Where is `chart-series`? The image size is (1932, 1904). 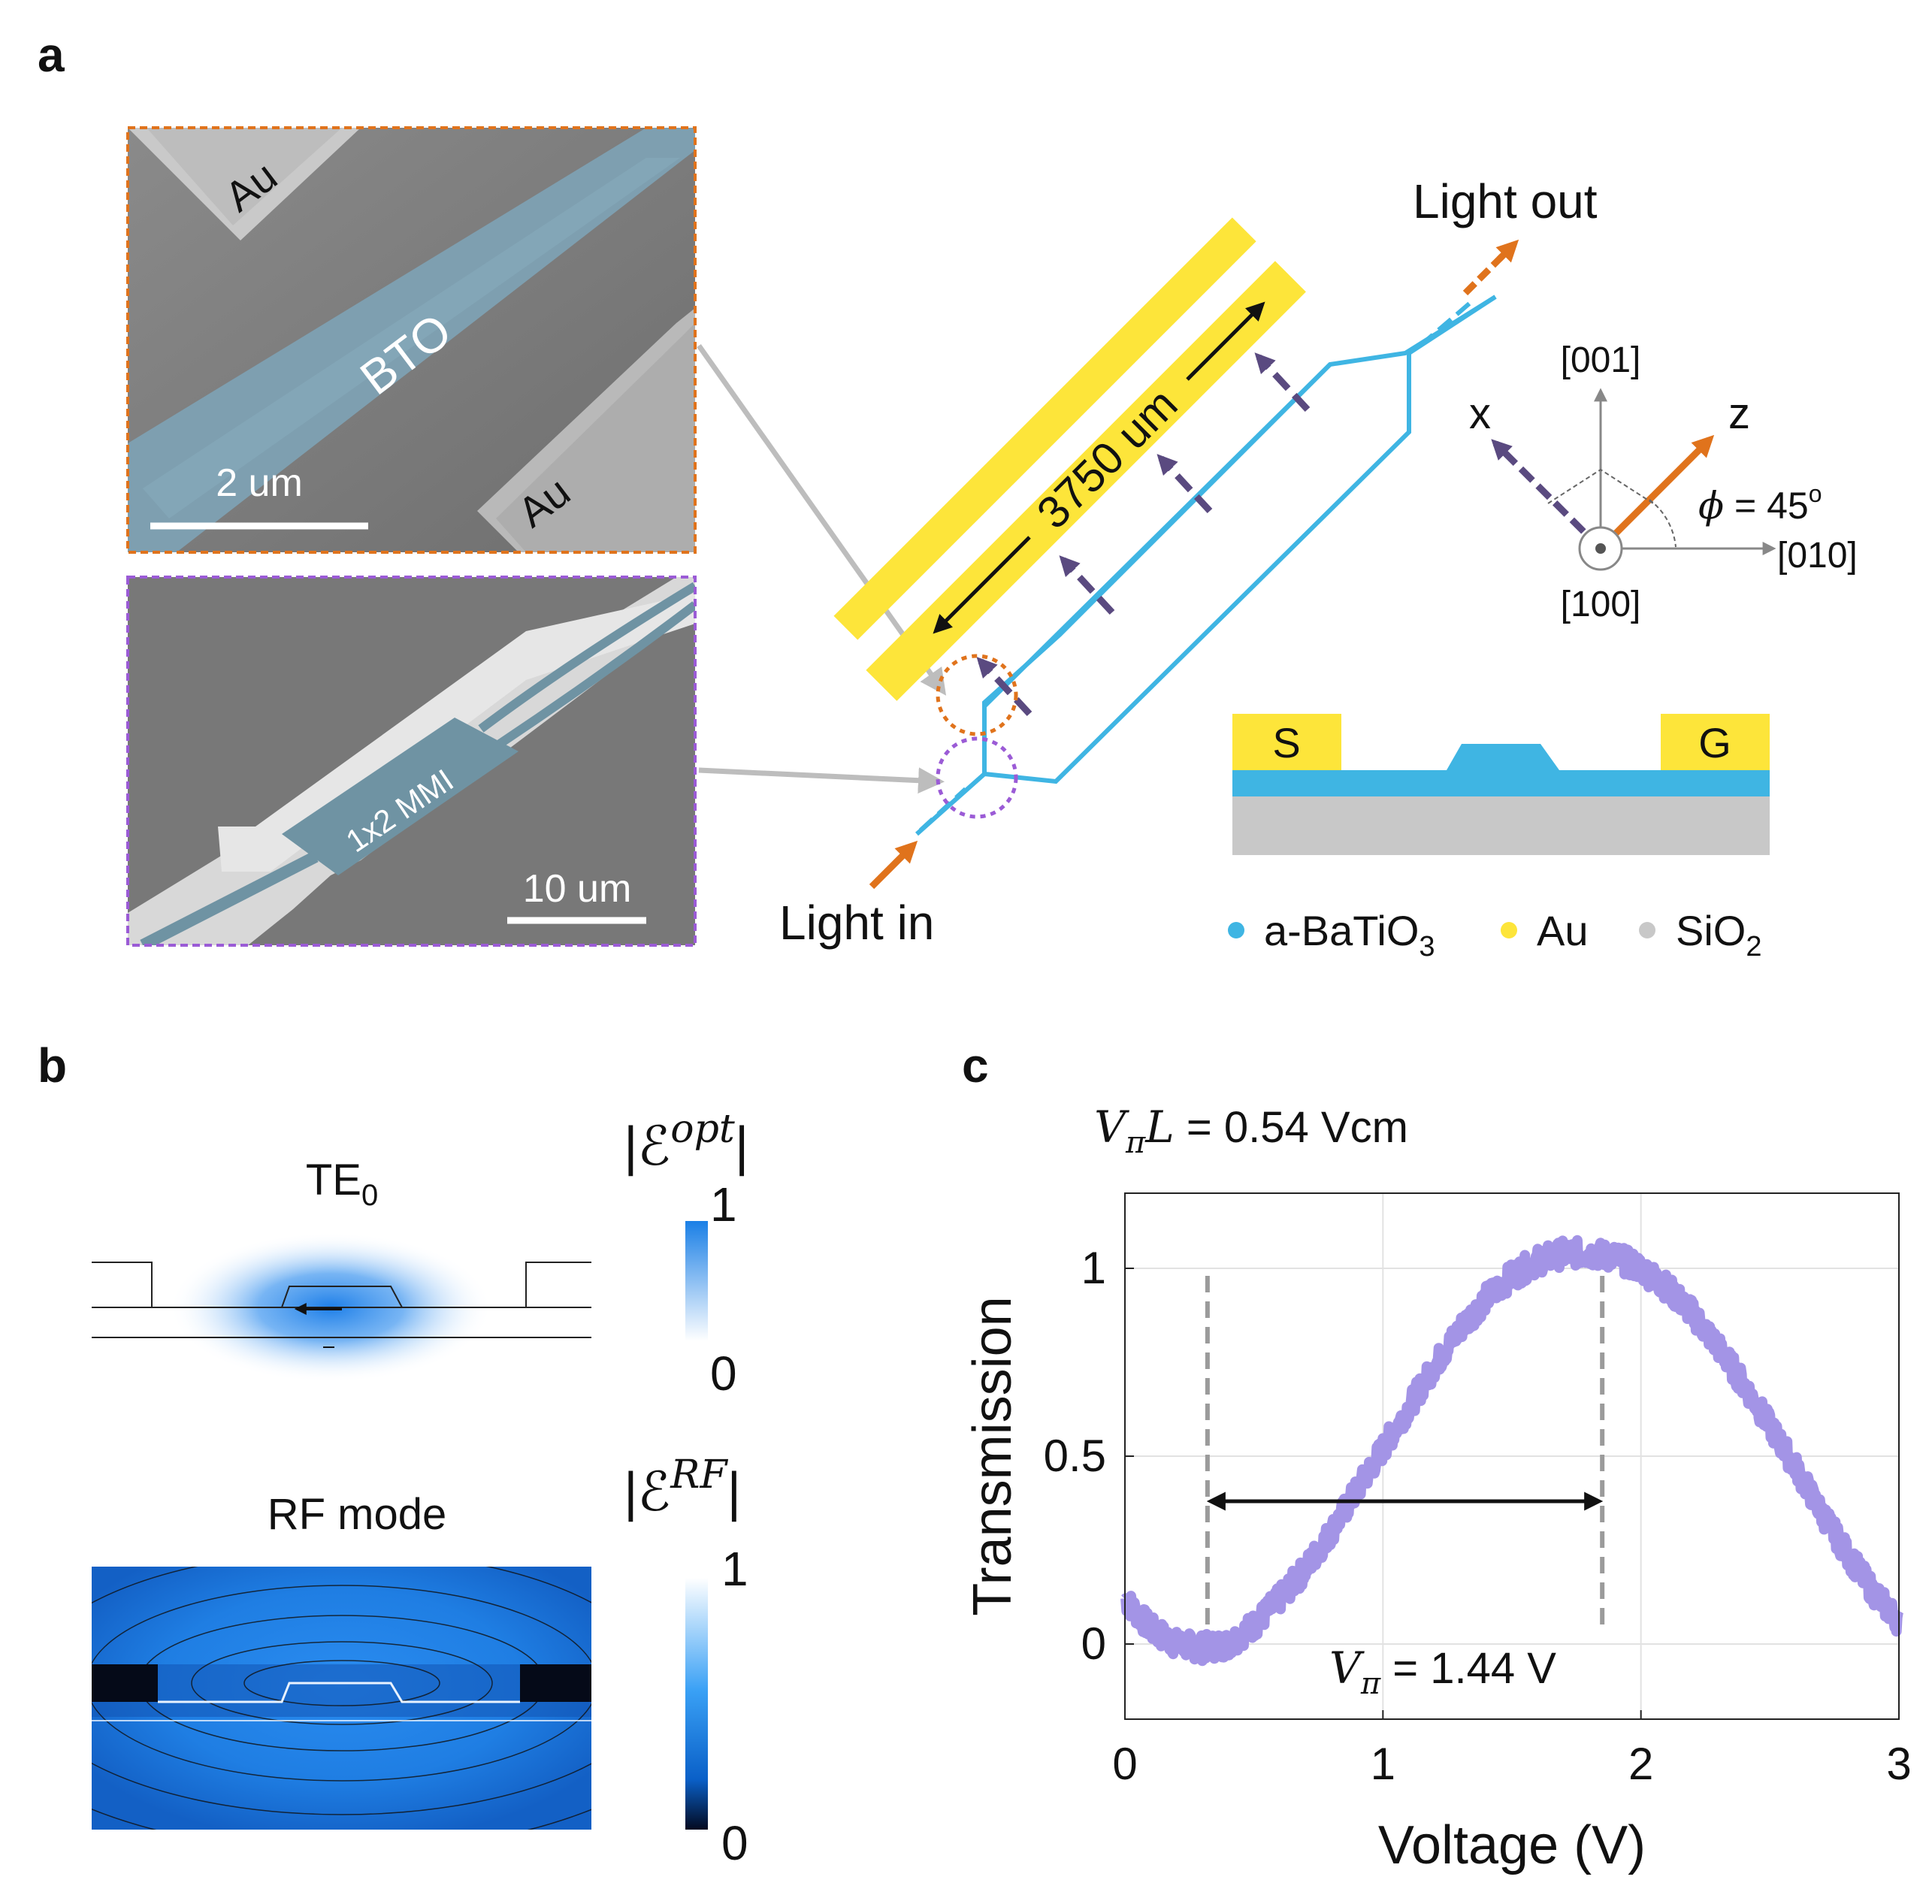
chart-series is located at coordinates (1512, 1451).